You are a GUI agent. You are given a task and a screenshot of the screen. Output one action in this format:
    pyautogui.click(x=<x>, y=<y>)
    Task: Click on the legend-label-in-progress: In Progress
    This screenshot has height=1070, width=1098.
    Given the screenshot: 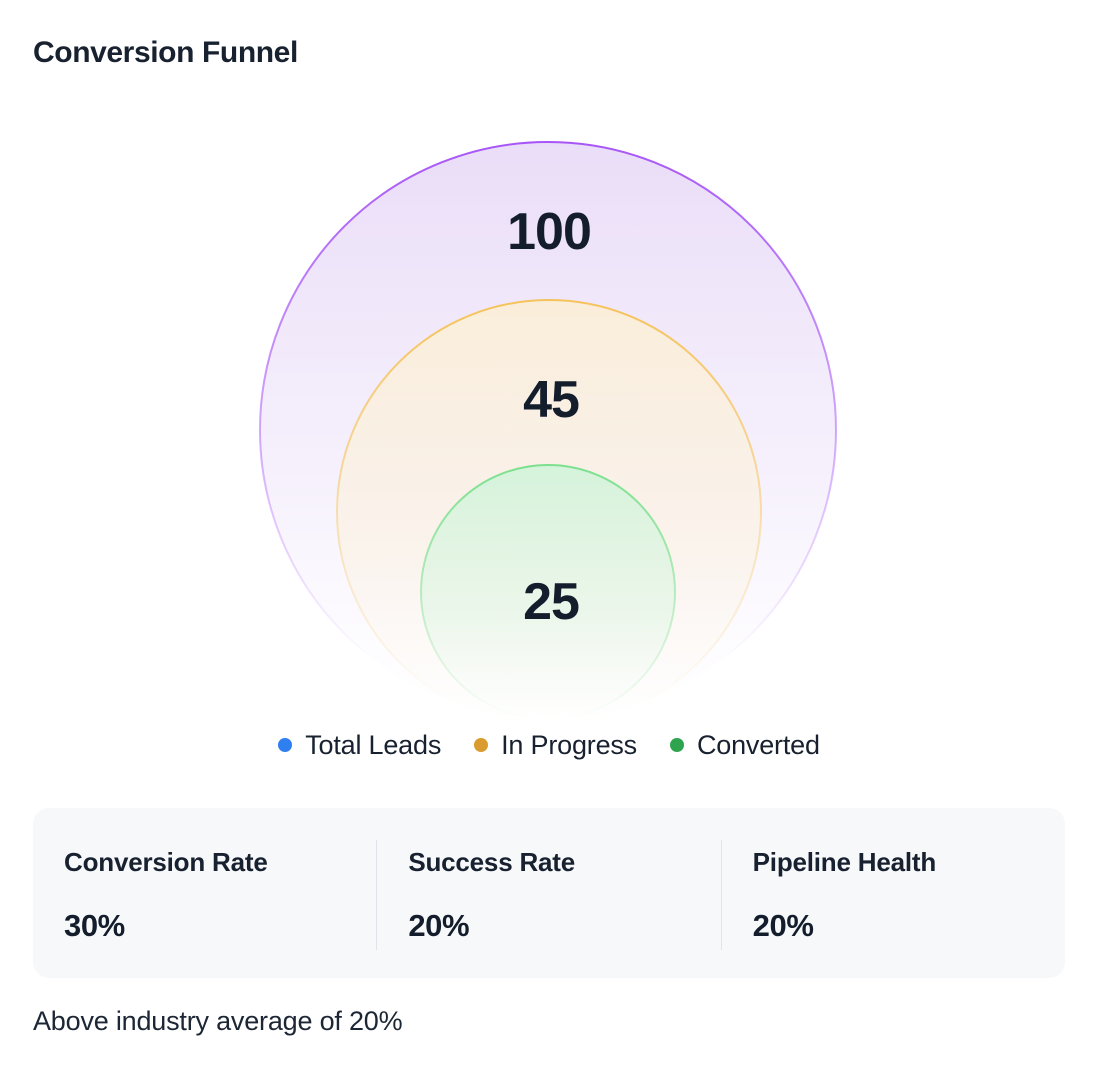 What is the action you would take?
    pyautogui.click(x=569, y=744)
    